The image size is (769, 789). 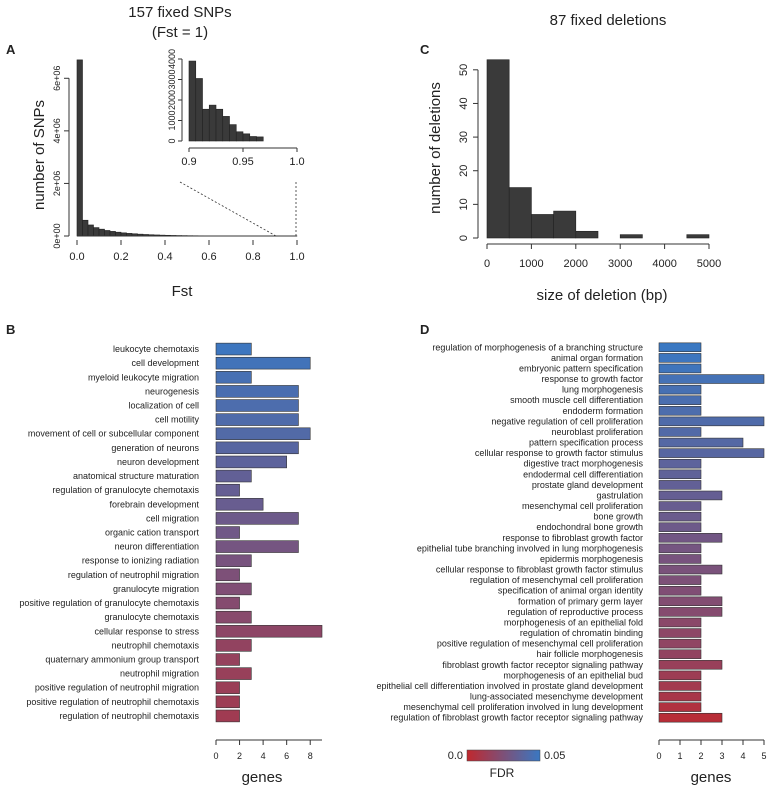 What do you see at coordinates (188, 162) in the screenshot?
I see `inset-x-tick-label: 0.9` at bounding box center [188, 162].